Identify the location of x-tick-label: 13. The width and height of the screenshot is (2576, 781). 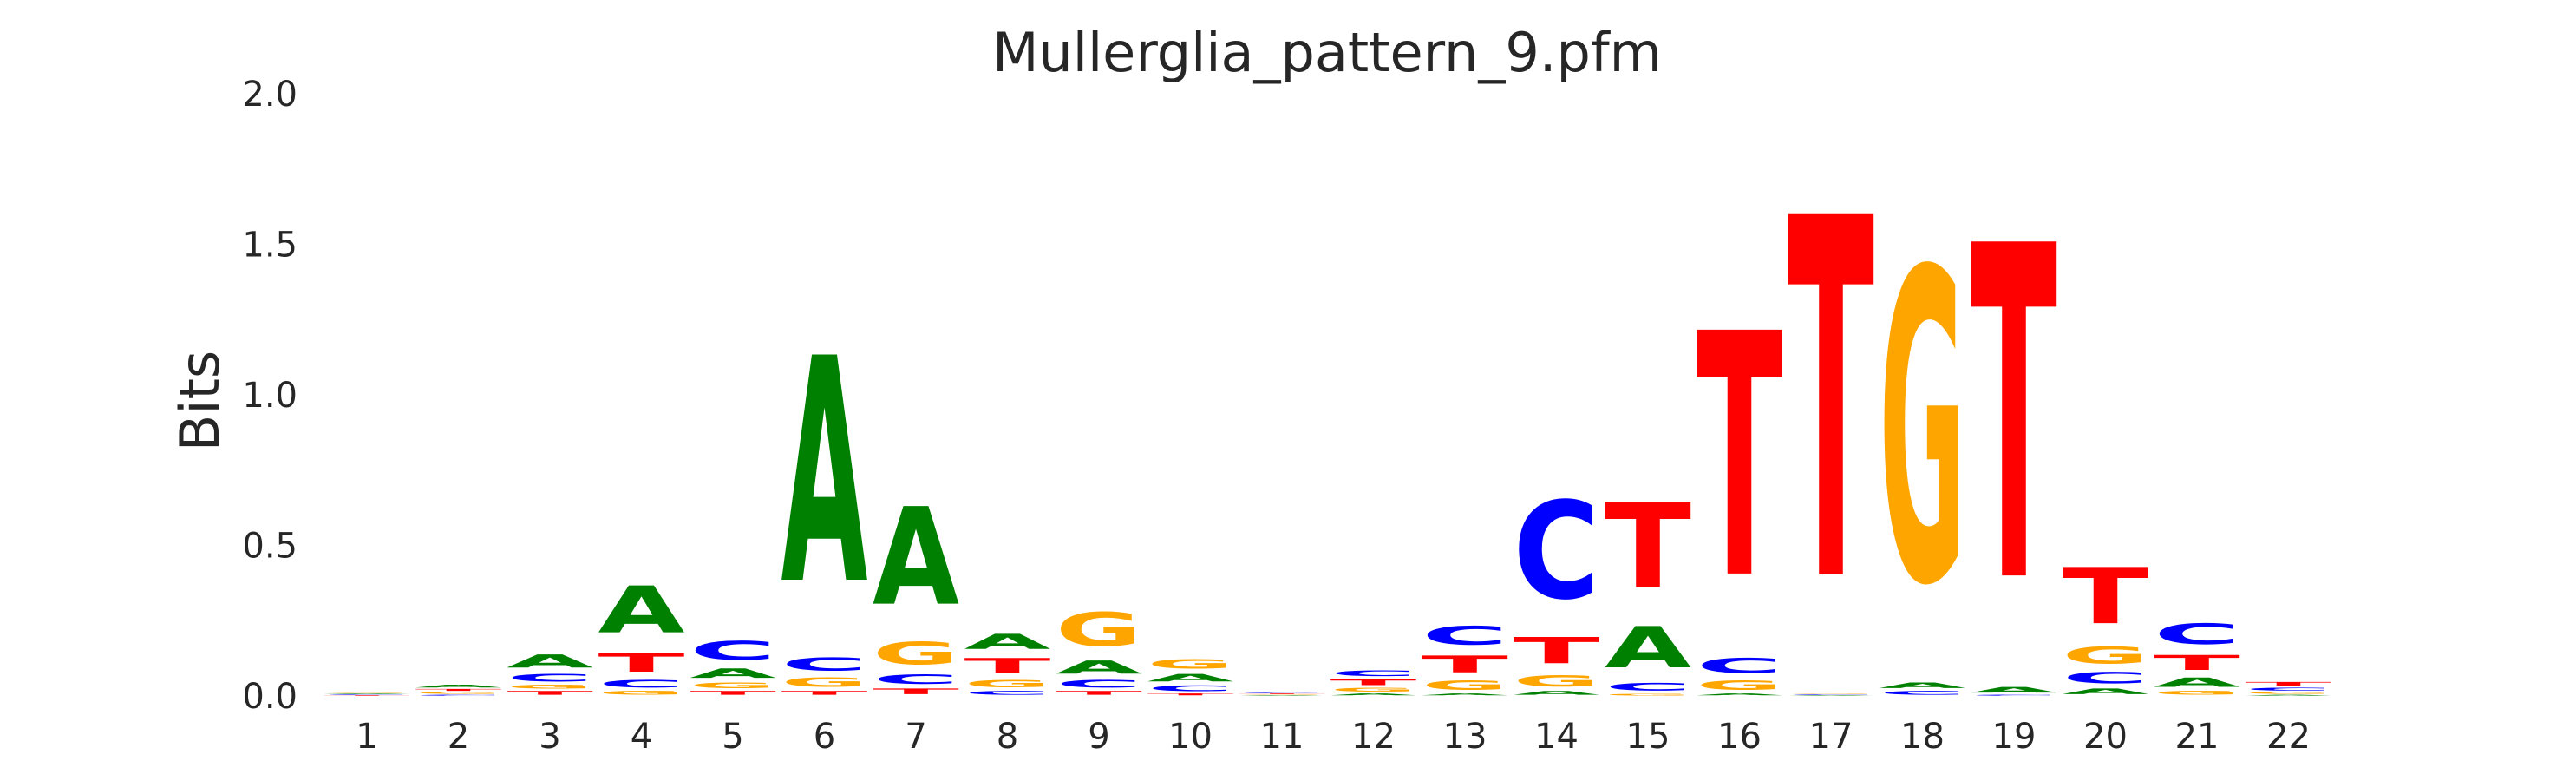
(1465, 737).